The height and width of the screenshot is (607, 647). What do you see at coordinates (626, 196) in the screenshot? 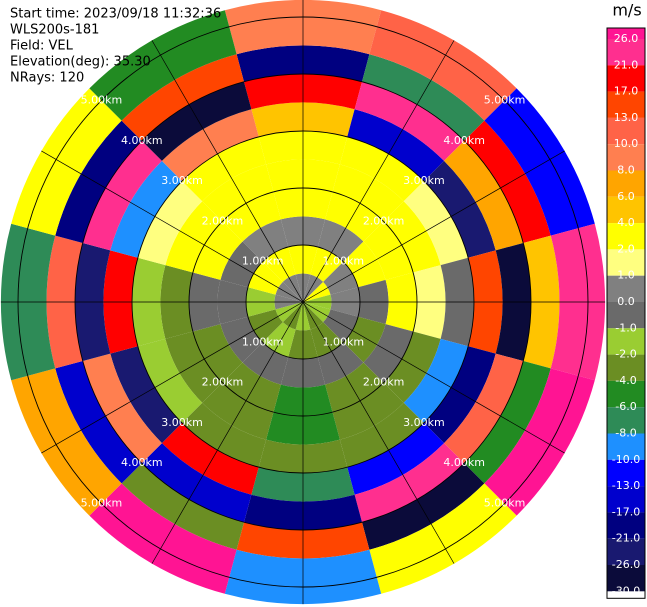
I see `colorbar-tick-label: 6.0` at bounding box center [626, 196].